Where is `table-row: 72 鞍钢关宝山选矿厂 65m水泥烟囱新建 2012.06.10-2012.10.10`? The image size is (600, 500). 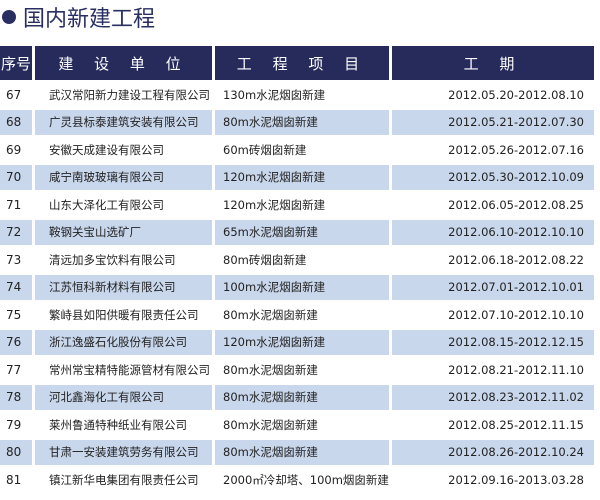
table-row: 72 鞍钢关宝山选矿厂 65m水泥烟囱新建 2012.06.10-2012.10.10 is located at coordinates (297, 232).